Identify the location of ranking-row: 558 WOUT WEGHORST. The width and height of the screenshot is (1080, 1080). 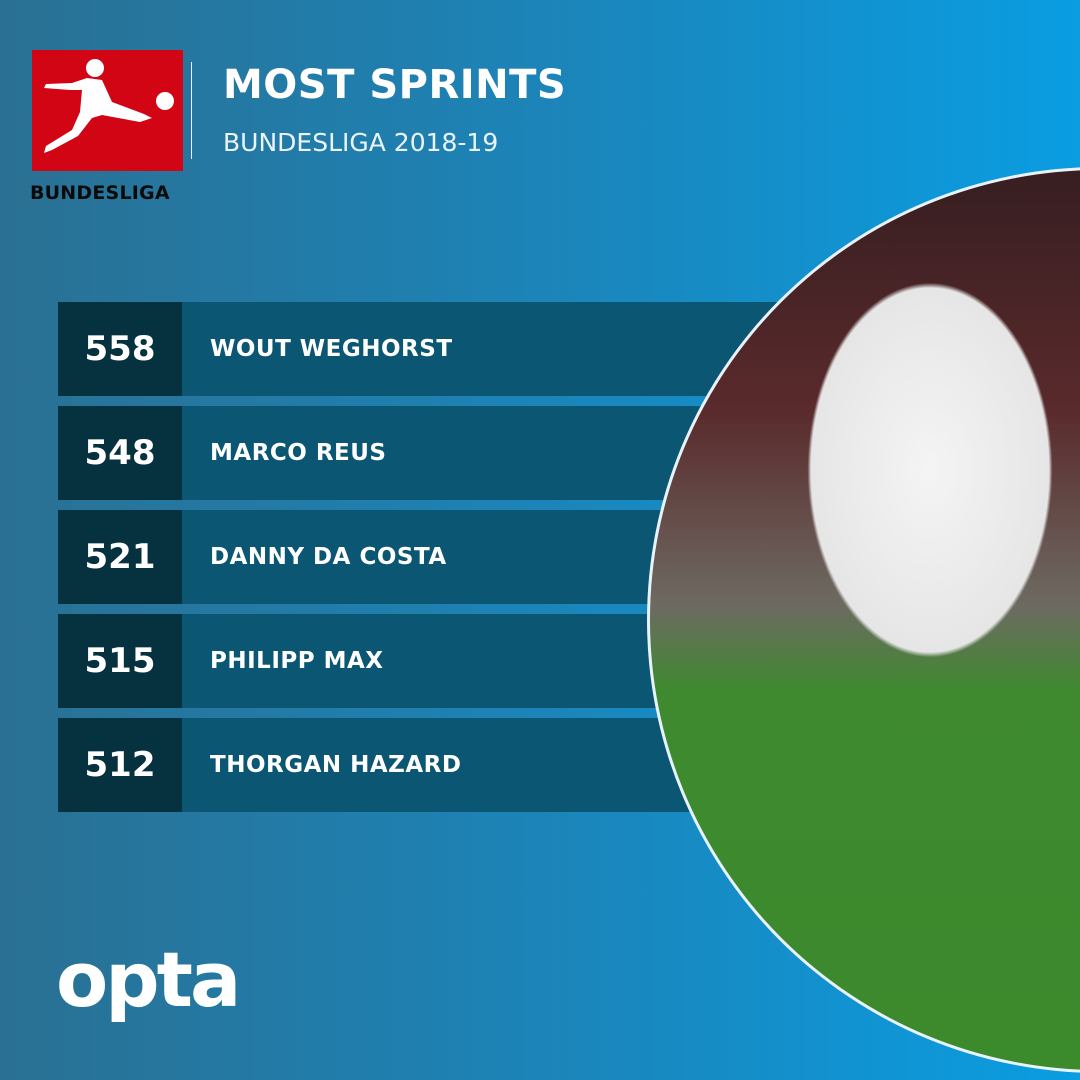
(438, 349).